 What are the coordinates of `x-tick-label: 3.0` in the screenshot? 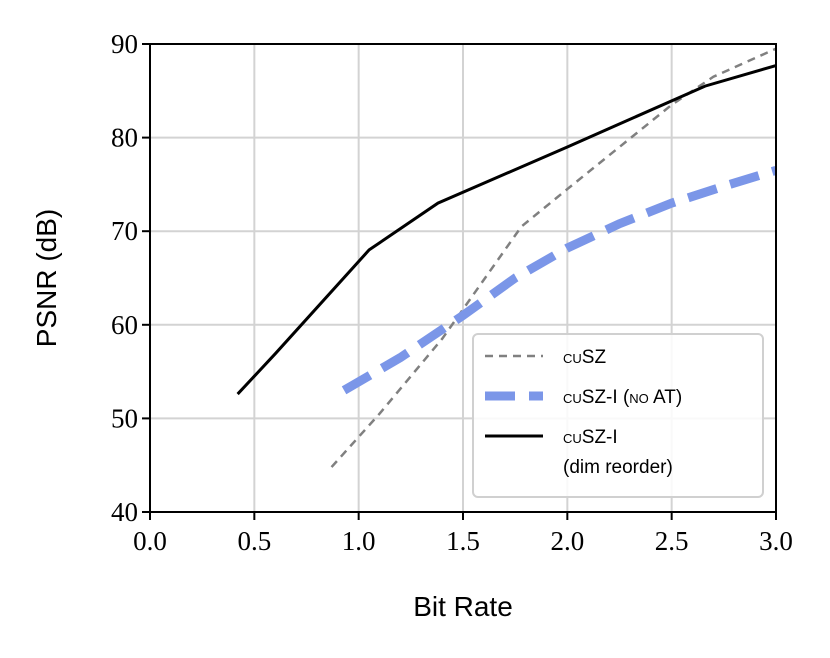 It's located at (776, 541).